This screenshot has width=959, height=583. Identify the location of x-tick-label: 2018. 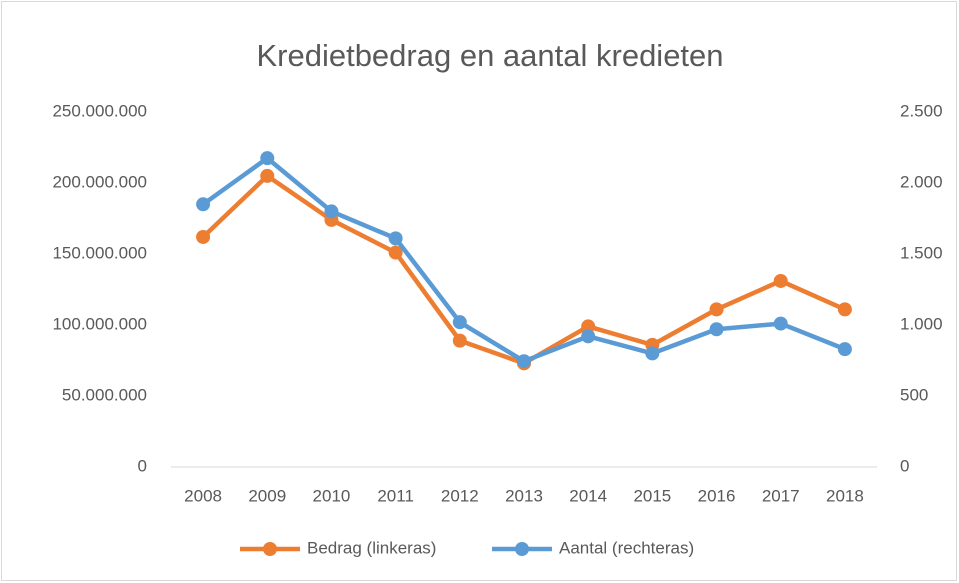
(845, 495).